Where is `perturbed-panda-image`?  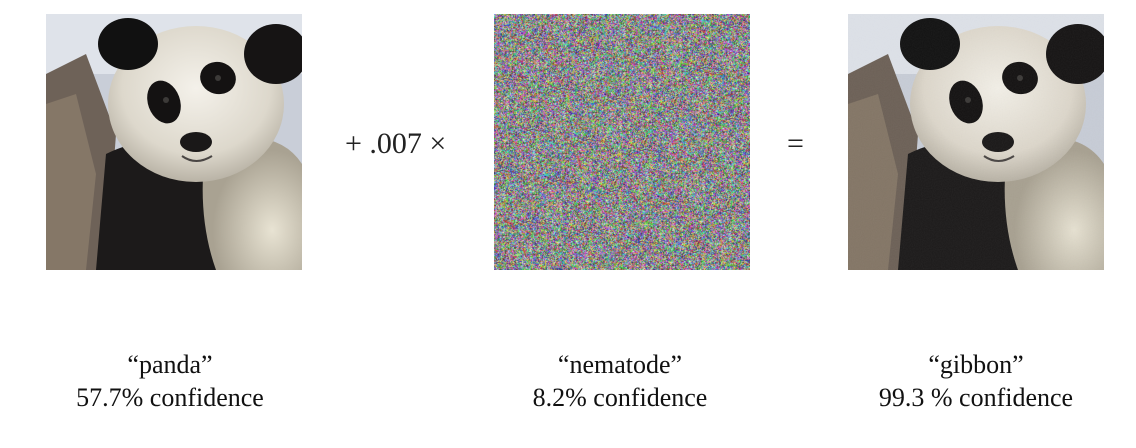 perturbed-panda-image is located at coordinates (976, 142).